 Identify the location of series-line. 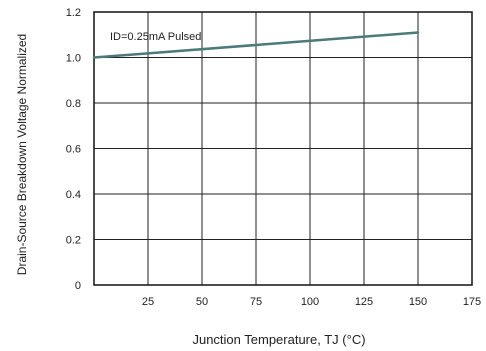
(256, 45).